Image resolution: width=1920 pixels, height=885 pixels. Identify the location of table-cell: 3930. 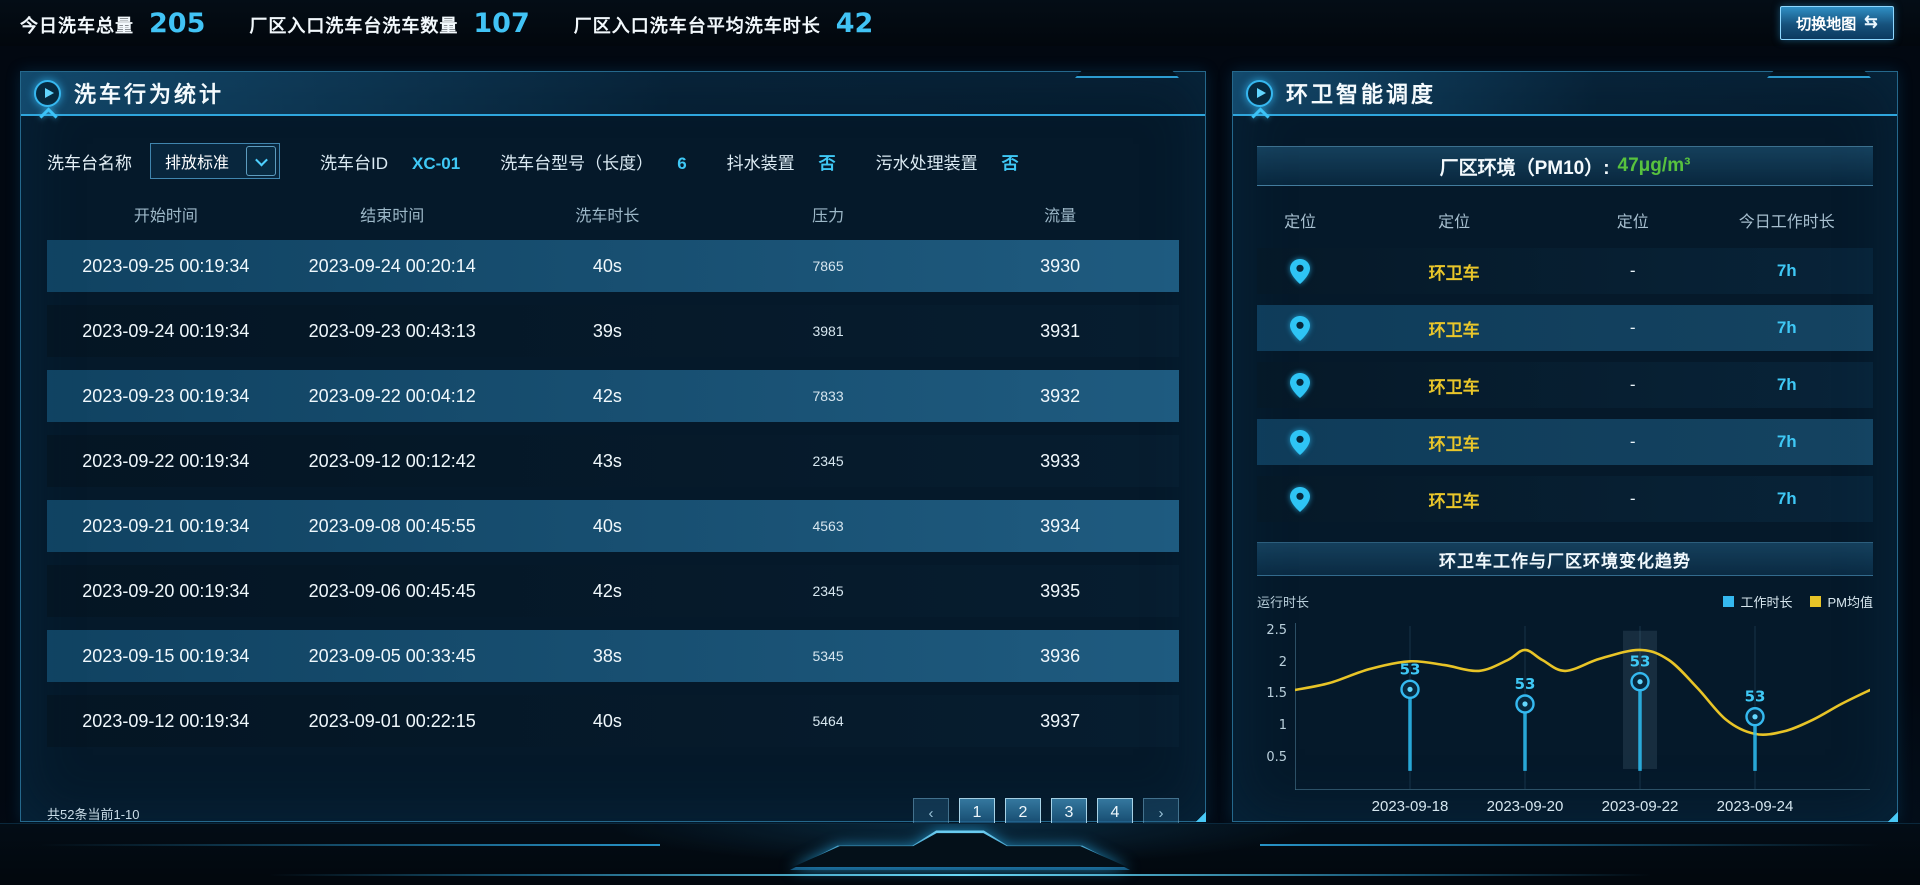
(1060, 265).